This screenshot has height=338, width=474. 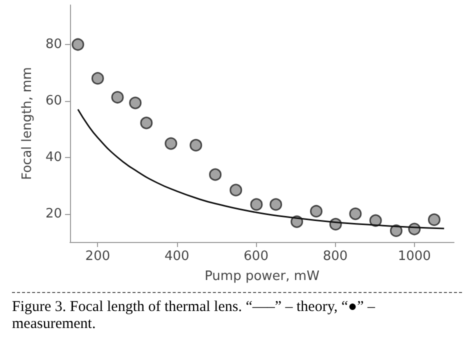 What do you see at coordinates (53, 44) in the screenshot?
I see `y-tick-label: 80` at bounding box center [53, 44].